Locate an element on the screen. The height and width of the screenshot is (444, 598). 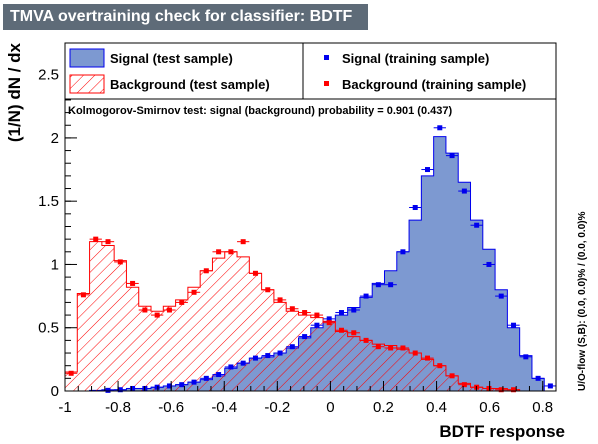
y-tick-label: 1.5 is located at coordinates (48, 201).